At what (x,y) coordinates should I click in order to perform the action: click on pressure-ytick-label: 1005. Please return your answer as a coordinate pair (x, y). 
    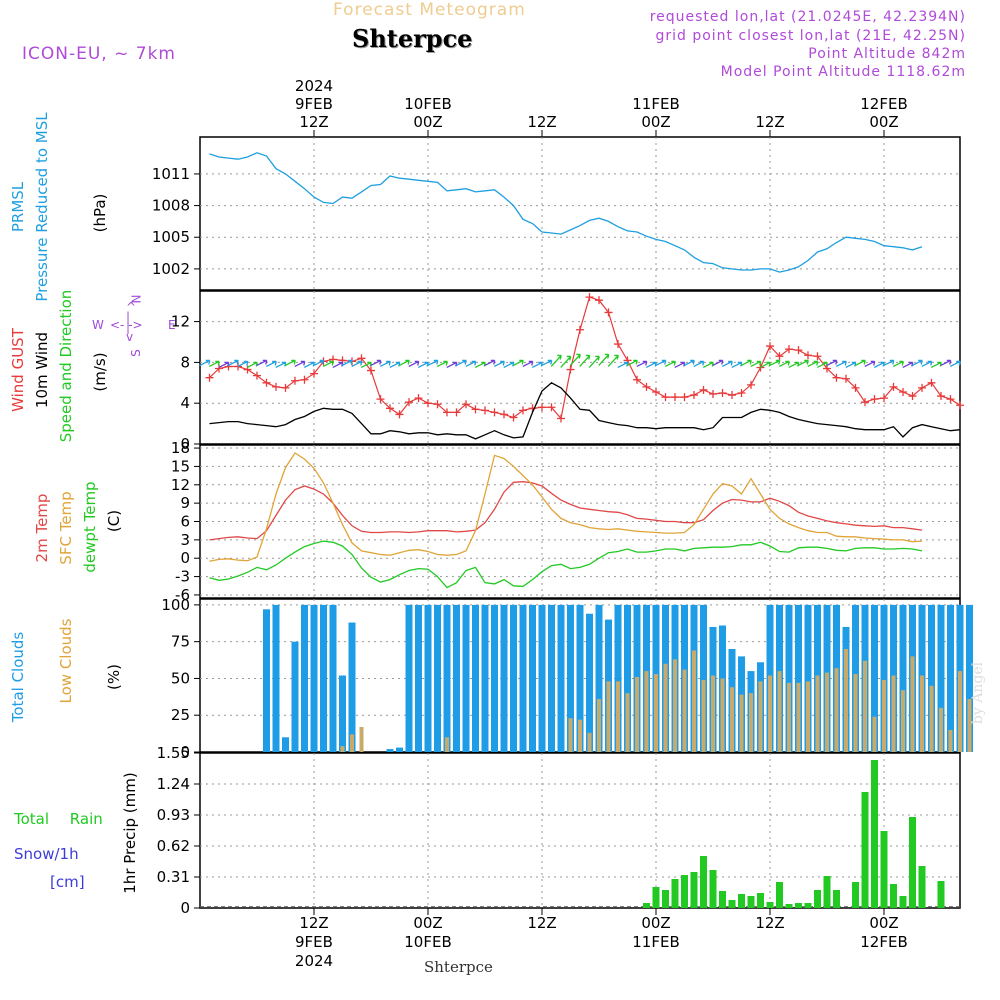
    Looking at the image, I should click on (171, 237).